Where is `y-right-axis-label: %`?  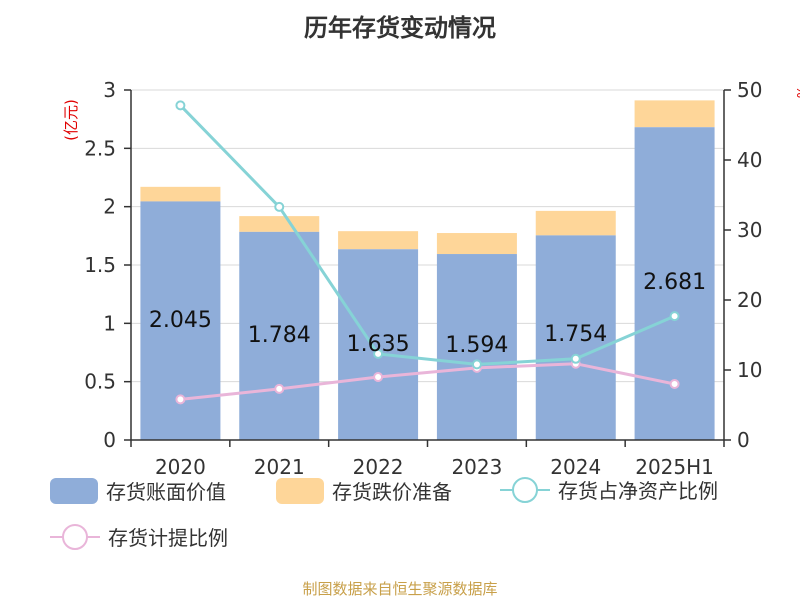
y-right-axis-label: % is located at coordinates (796, 92).